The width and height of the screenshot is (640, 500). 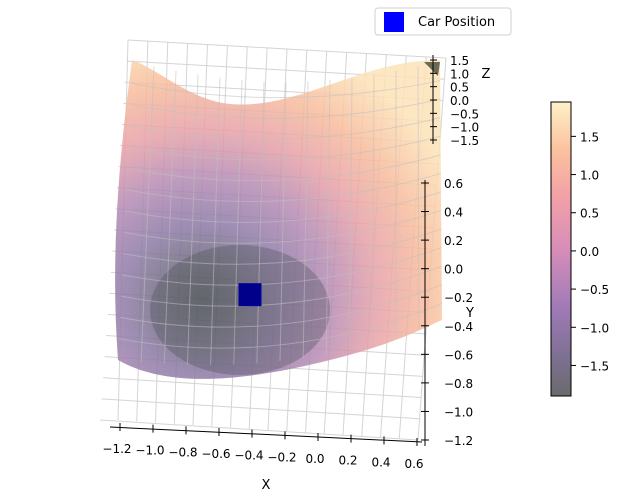 I want to click on colorbar-tick-label: −0.5, so click(x=594, y=290).